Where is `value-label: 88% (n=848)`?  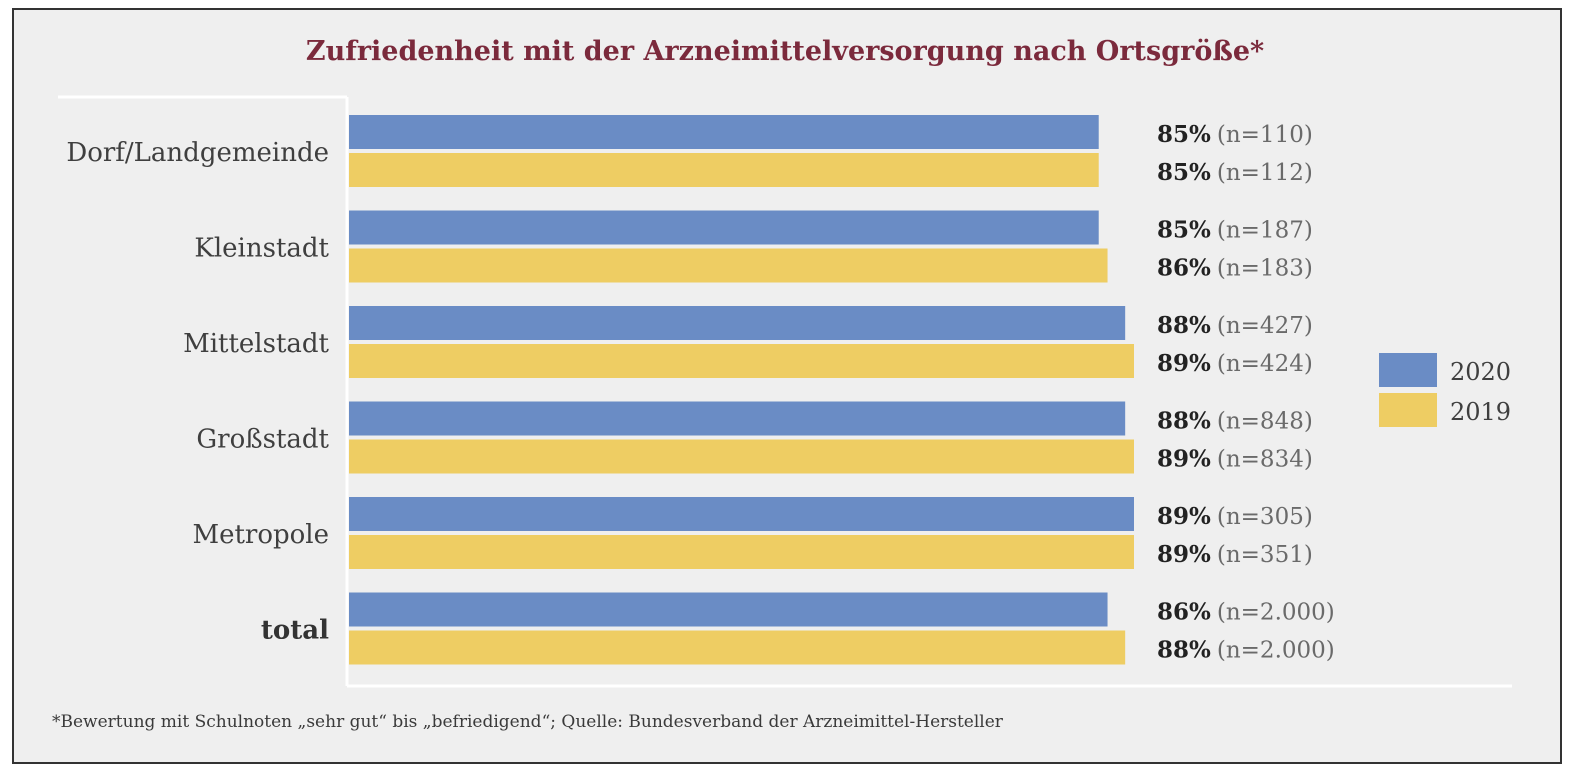
value-label: 88% (n=848) is located at coordinates (1235, 421).